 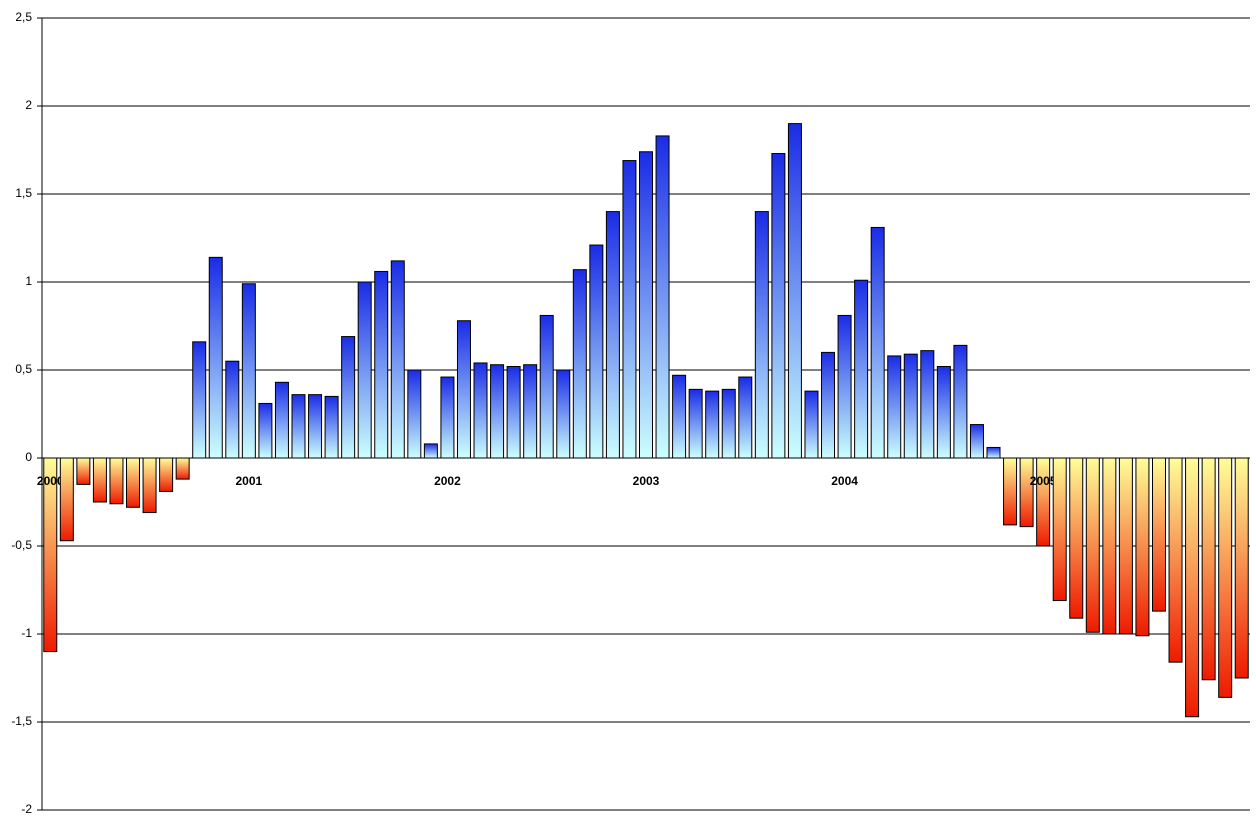 I want to click on y-tick-label: -2, so click(x=26, y=809).